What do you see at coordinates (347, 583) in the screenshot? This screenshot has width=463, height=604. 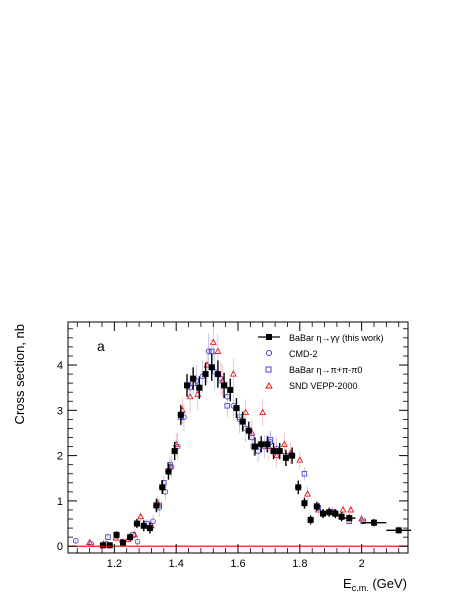 I see `x-axis-label-main: E` at bounding box center [347, 583].